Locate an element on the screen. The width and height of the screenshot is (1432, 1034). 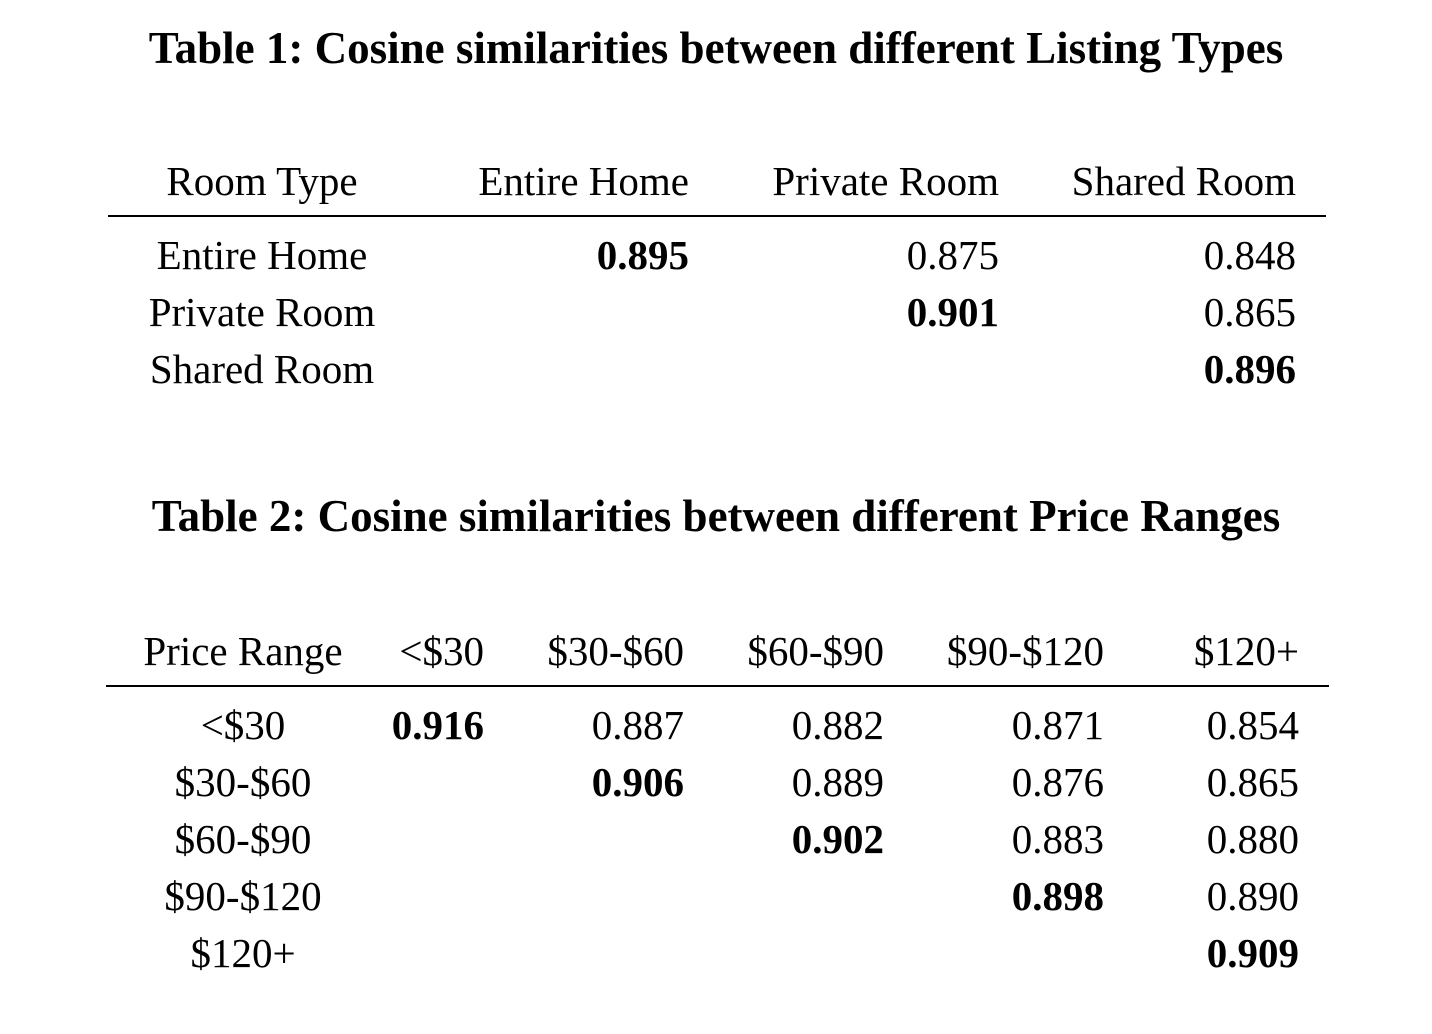
table-cell: 0.889 is located at coordinates (837, 782).